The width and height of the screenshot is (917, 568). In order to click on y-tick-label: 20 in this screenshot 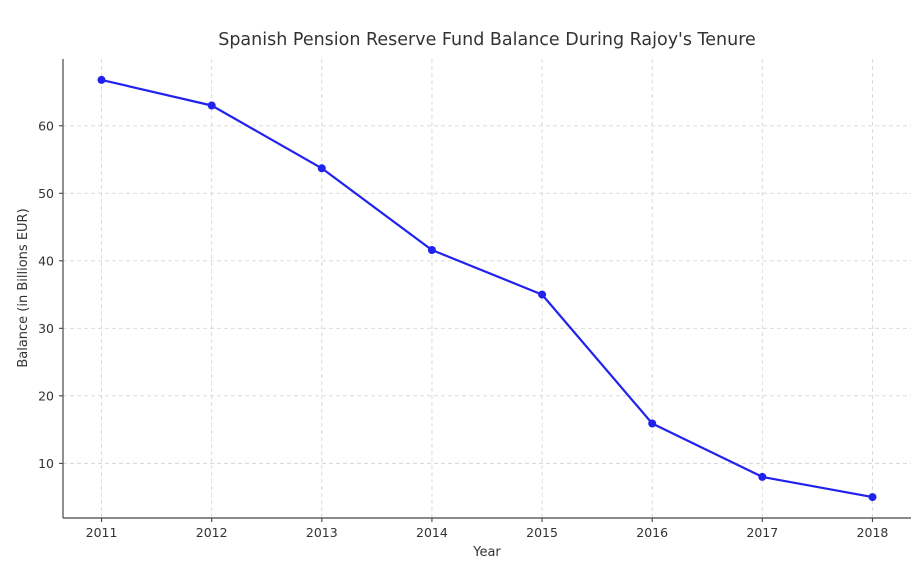, I will do `click(46, 395)`.